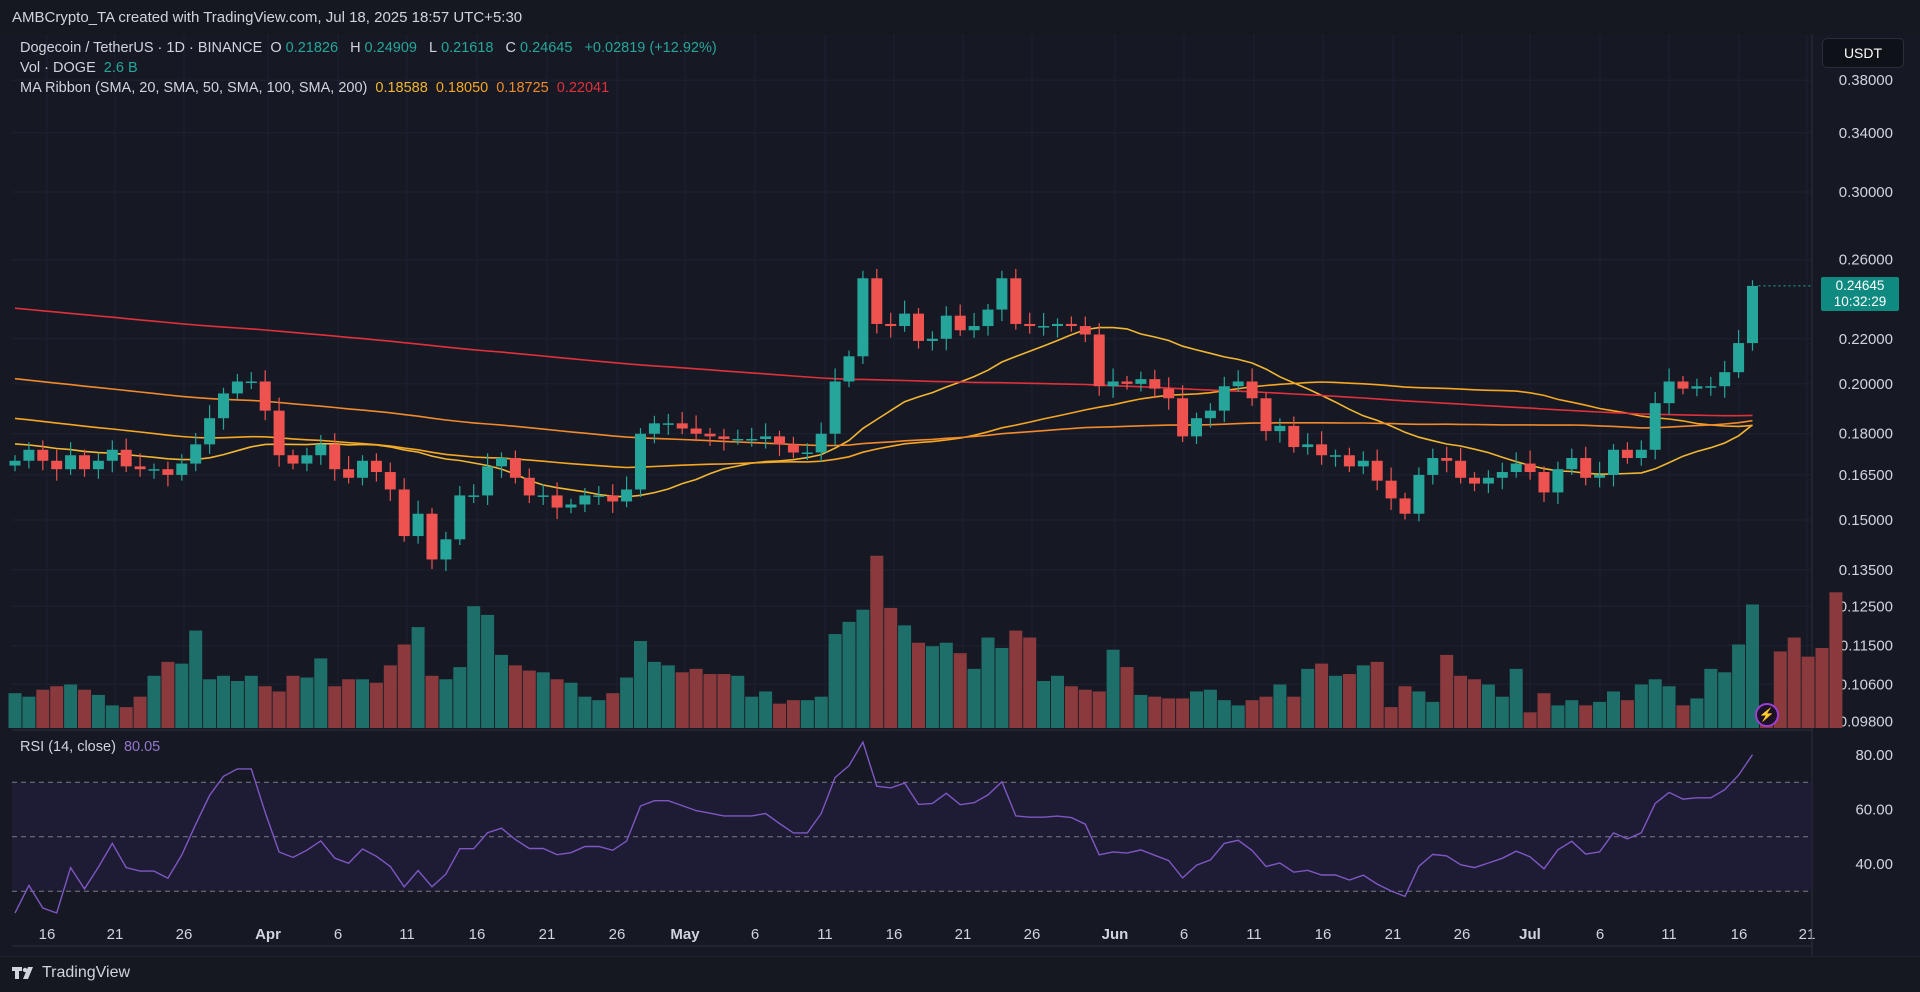 The height and width of the screenshot is (992, 1920). Describe the element at coordinates (883, 362) in the screenshot. I see `ma200-line` at that location.